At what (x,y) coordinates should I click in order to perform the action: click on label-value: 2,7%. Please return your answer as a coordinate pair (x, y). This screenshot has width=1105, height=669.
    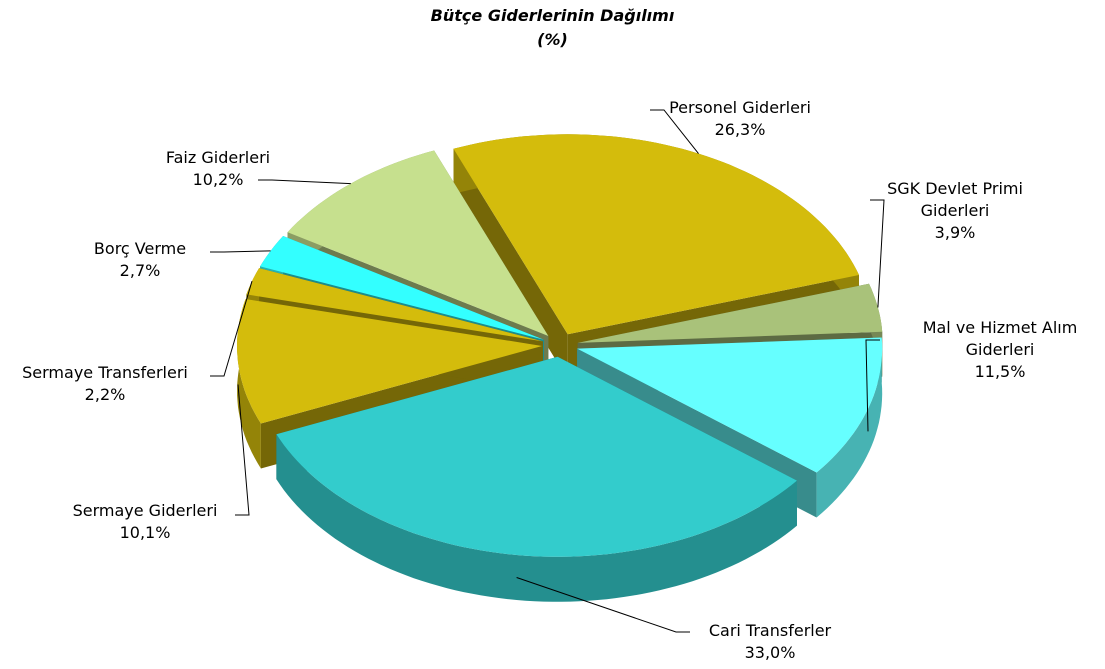
    Looking at the image, I should click on (140, 270).